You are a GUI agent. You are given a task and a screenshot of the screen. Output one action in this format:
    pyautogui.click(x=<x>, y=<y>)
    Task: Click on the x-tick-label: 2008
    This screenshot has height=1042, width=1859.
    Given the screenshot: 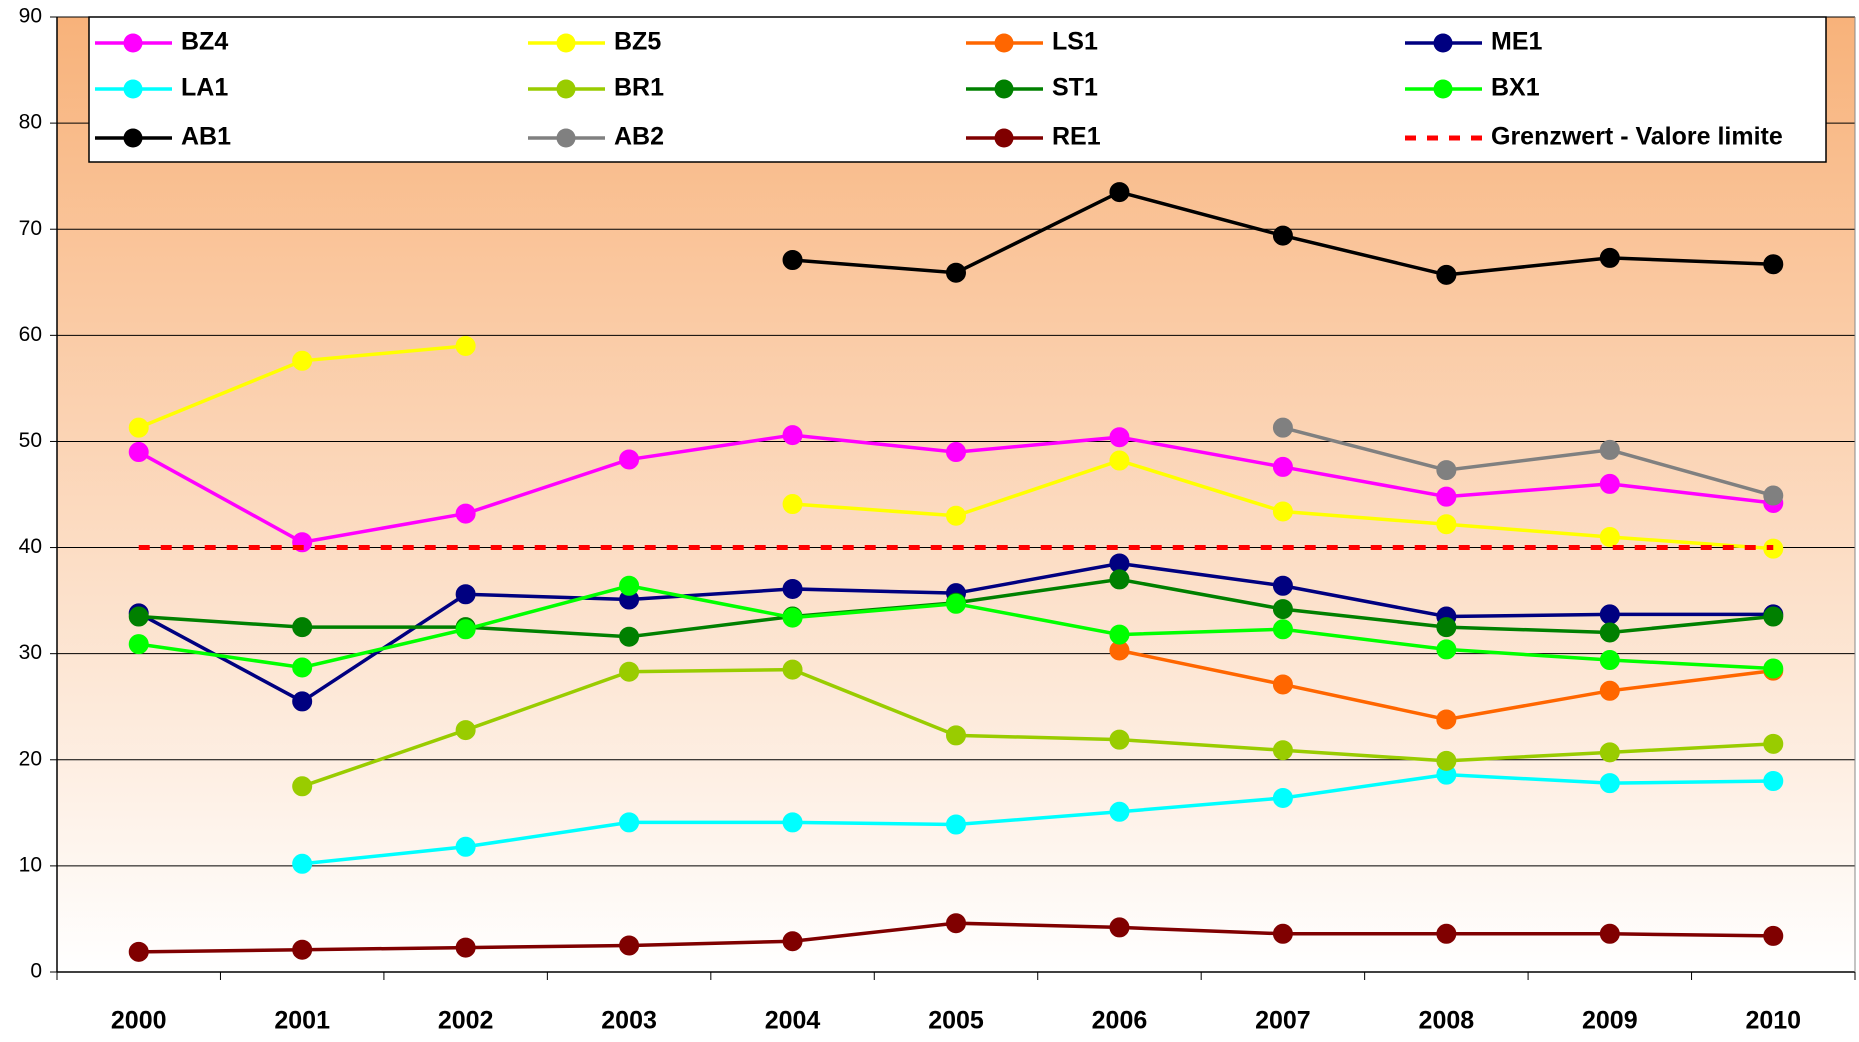 What is the action you would take?
    pyautogui.click(x=1447, y=1021)
    